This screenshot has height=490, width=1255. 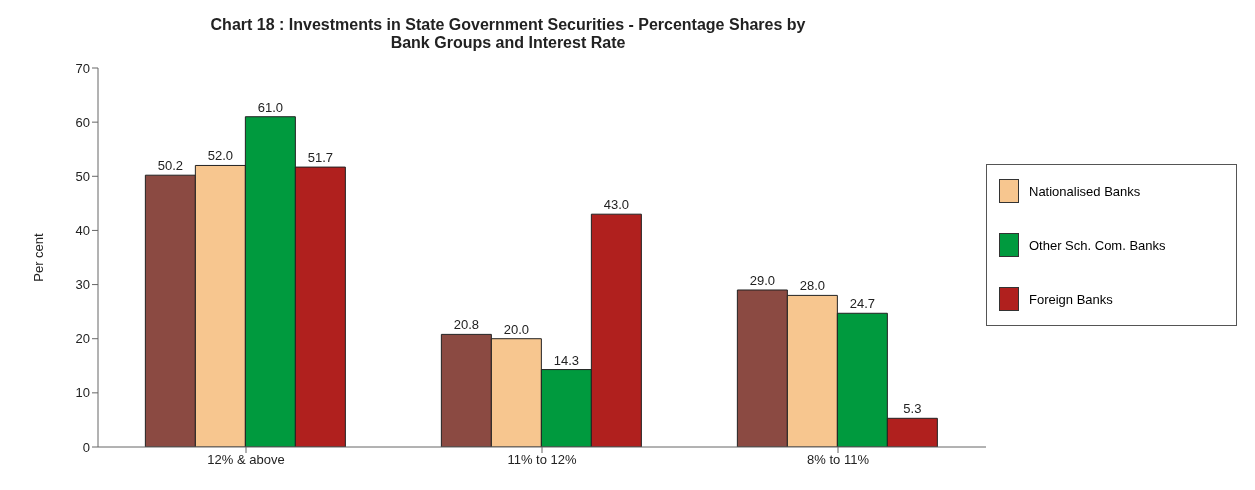 I want to click on y-tick-label: 50, so click(x=82, y=176).